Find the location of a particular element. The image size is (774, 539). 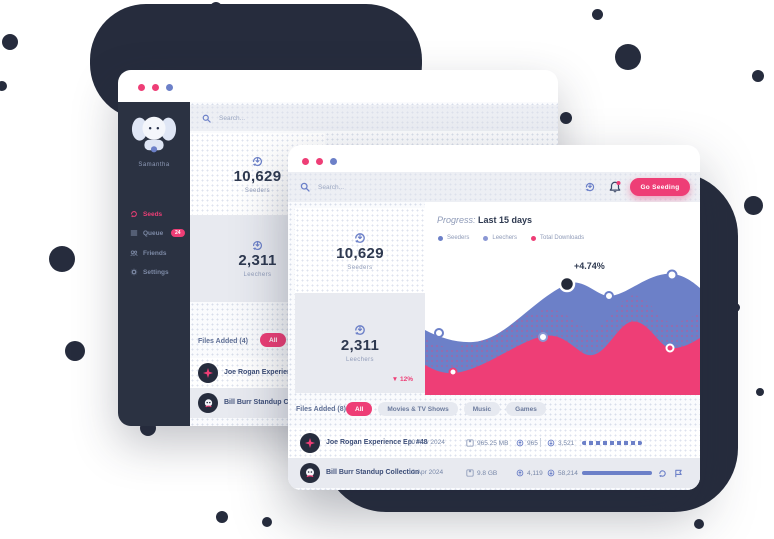

sidebar-item-seeds: Seeds is located at coordinates (146, 214).